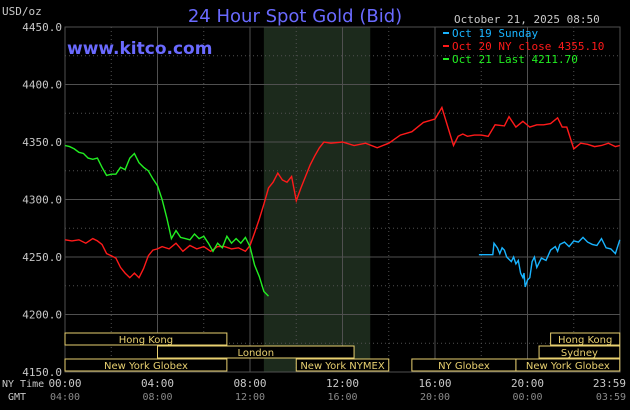 Image resolution: width=630 pixels, height=410 pixels. What do you see at coordinates (157, 383) in the screenshot?
I see `x-tick-ny: 04:00` at bounding box center [157, 383].